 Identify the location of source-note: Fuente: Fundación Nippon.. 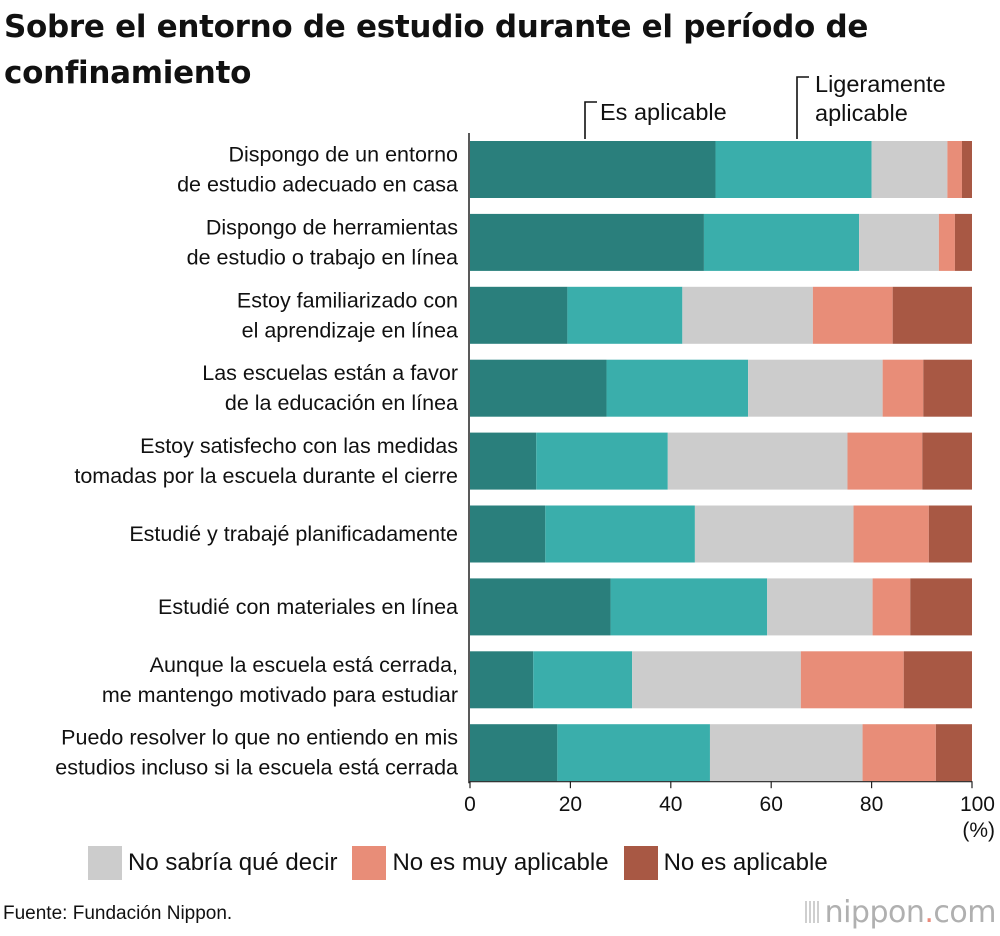
(118, 913).